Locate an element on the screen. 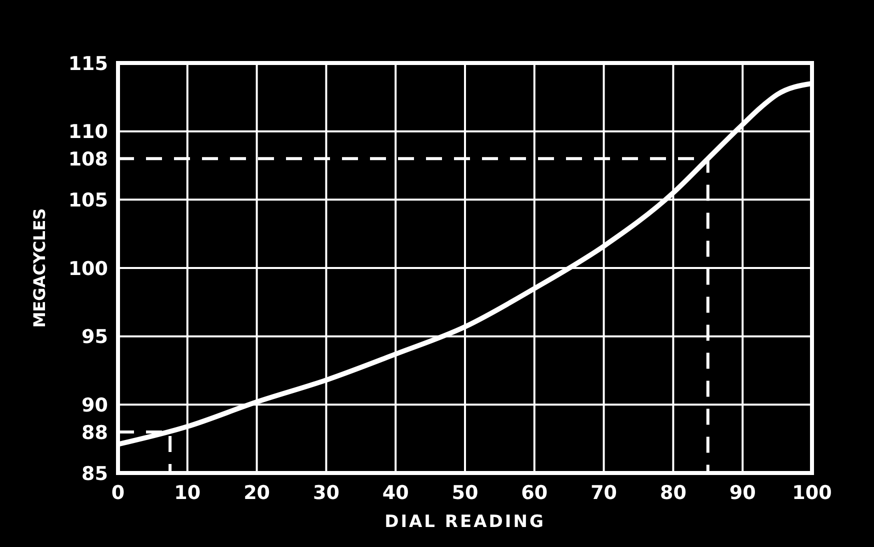  y-axis-title: MEGACYCLES is located at coordinates (39, 268).